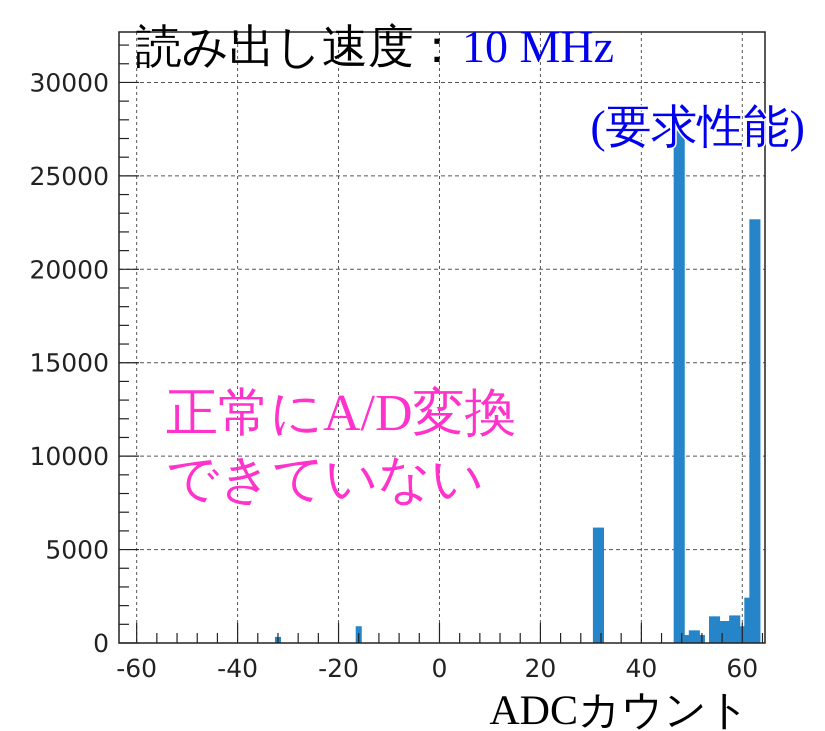  I want to click on x-axis-title: ADCカウント, so click(619, 709).